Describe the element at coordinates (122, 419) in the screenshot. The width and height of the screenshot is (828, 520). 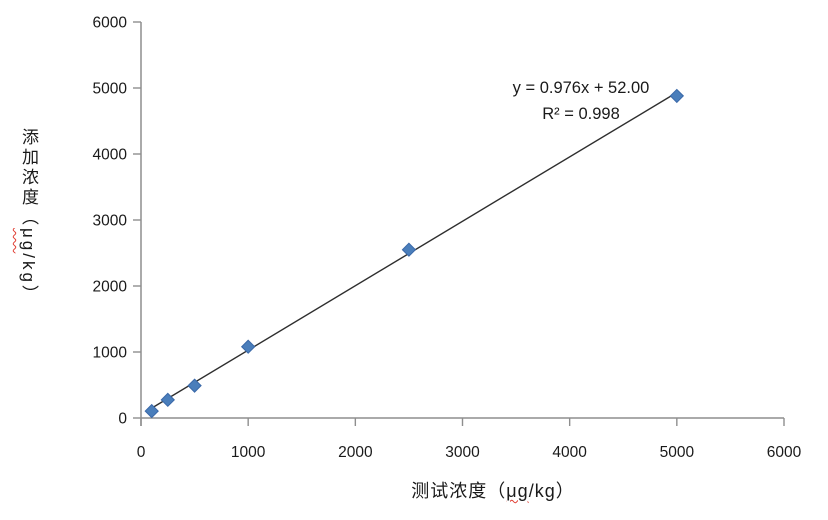
I see `y-tick-label: 0` at that location.